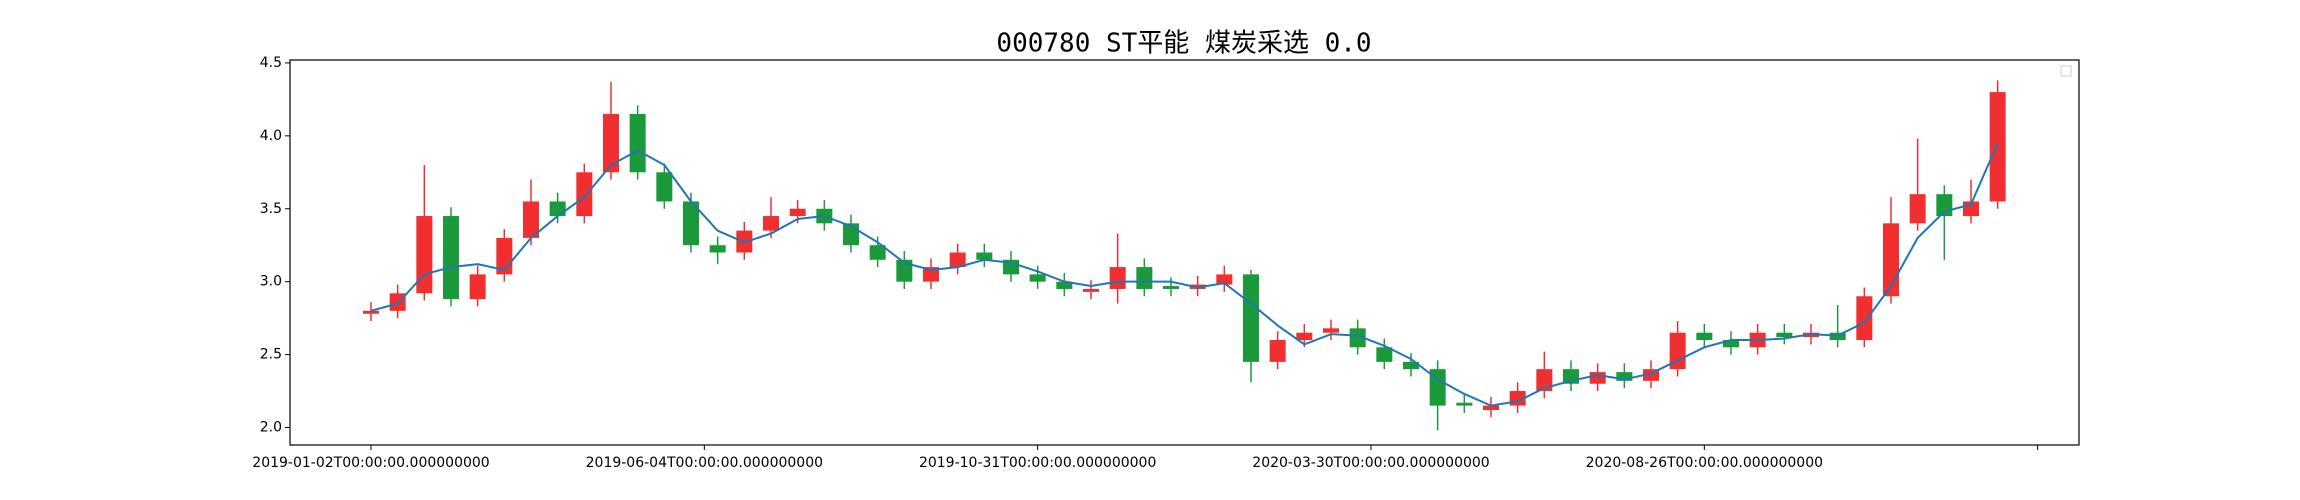  Describe the element at coordinates (271, 136) in the screenshot. I see `y-tick-label: 4.0` at that location.